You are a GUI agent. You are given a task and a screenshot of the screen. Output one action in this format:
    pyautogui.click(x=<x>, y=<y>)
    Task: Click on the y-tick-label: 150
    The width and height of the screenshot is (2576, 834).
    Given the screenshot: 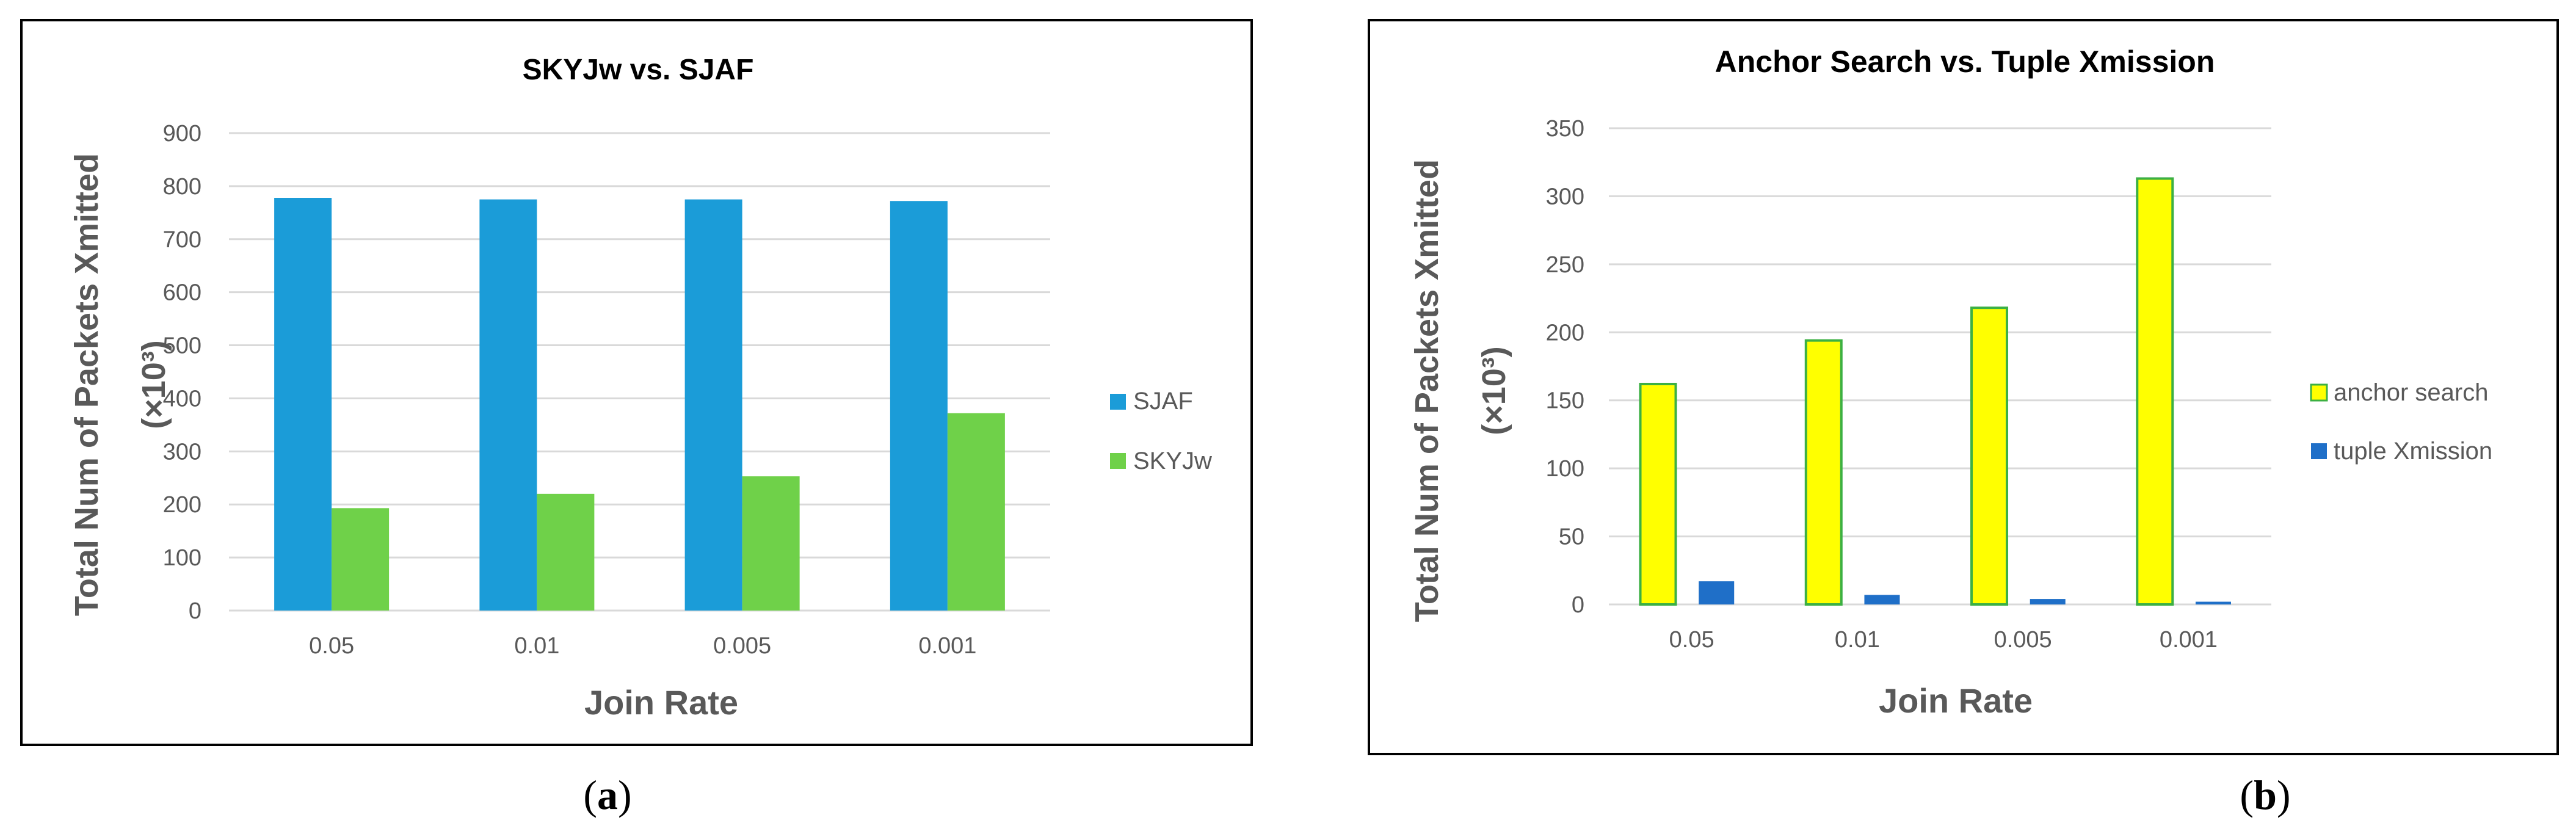 What is the action you would take?
    pyautogui.click(x=1565, y=401)
    